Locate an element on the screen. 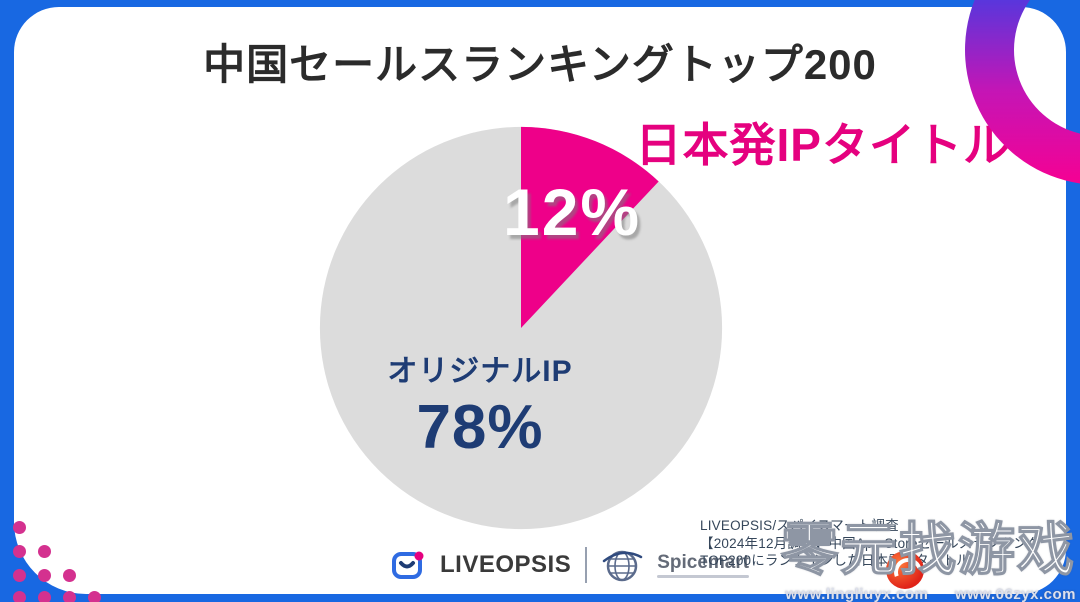 This screenshot has width=1080, height=602. watermark-logo-icon is located at coordinates (905, 570).